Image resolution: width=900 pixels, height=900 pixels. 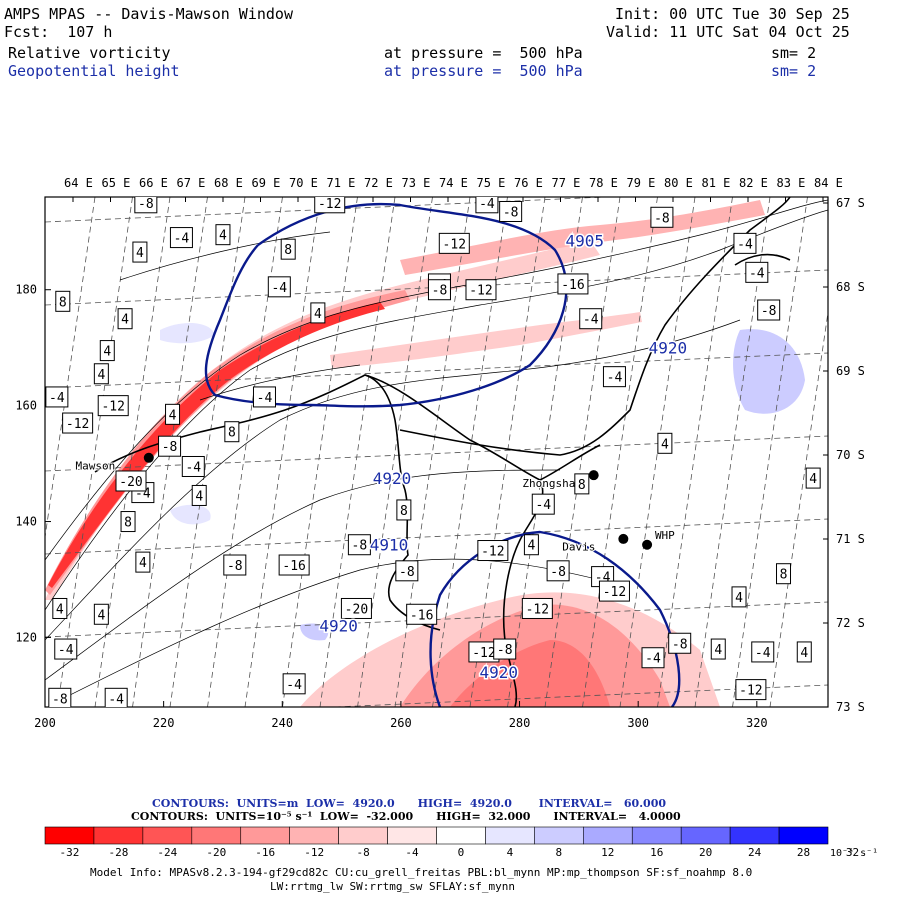 What do you see at coordinates (389, 545) in the screenshot?
I see `height-contour-label: 4910` at bounding box center [389, 545].